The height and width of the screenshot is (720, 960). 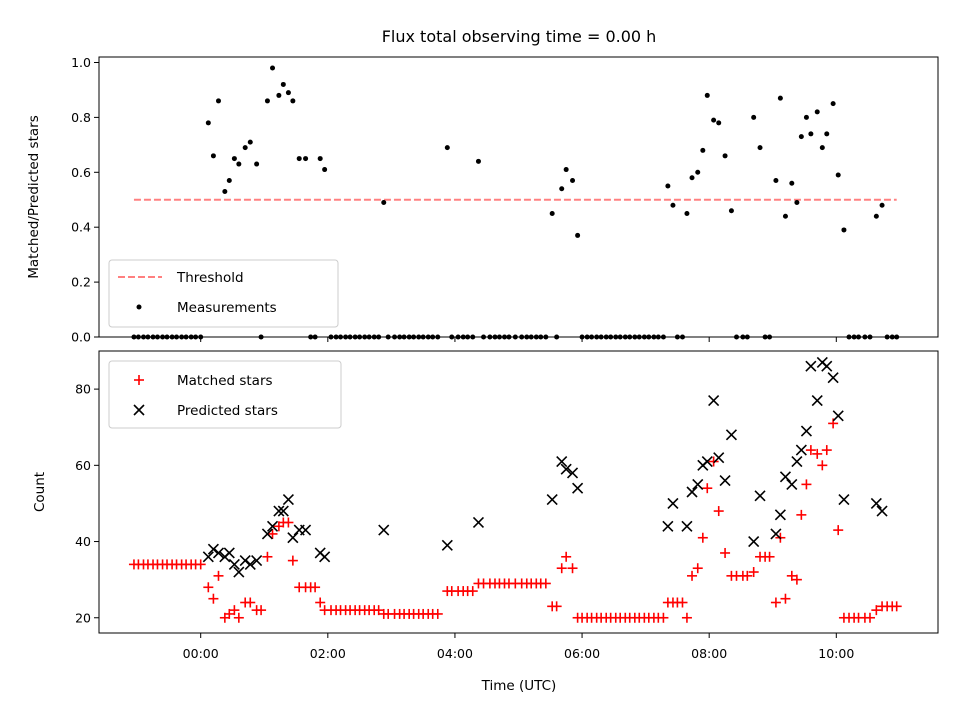 I want to click on top-y-tick-label: 0.8, so click(x=81, y=117).